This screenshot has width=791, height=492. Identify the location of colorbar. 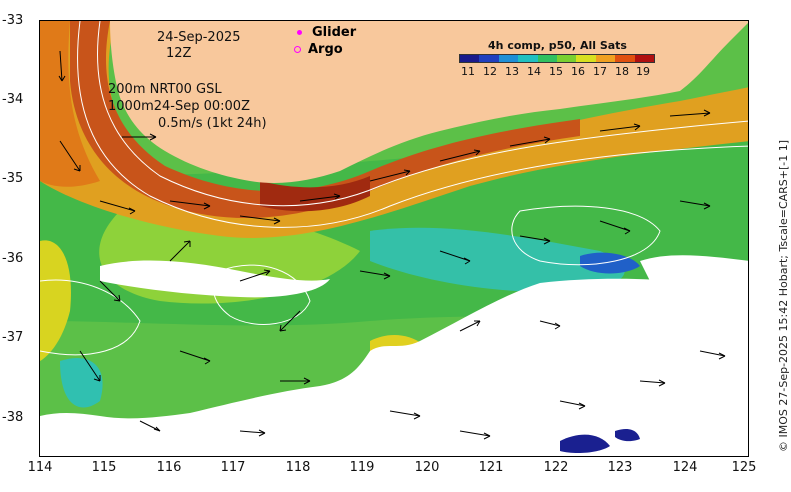
(557, 58).